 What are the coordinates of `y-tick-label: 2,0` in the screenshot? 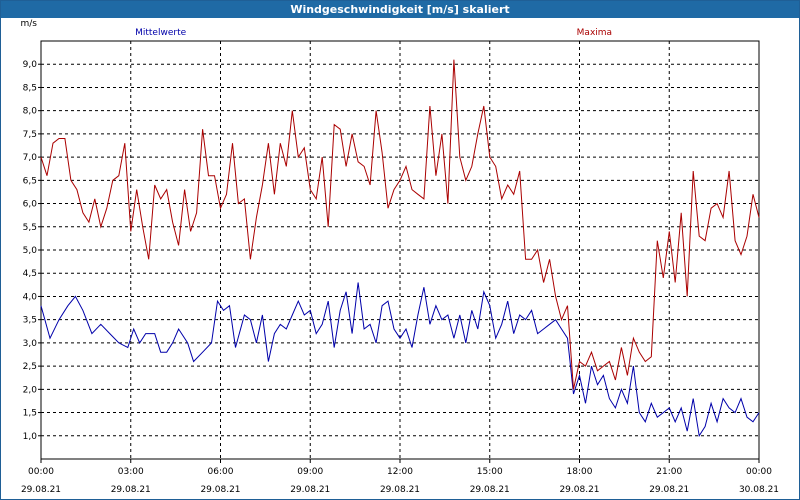 It's located at (30, 390).